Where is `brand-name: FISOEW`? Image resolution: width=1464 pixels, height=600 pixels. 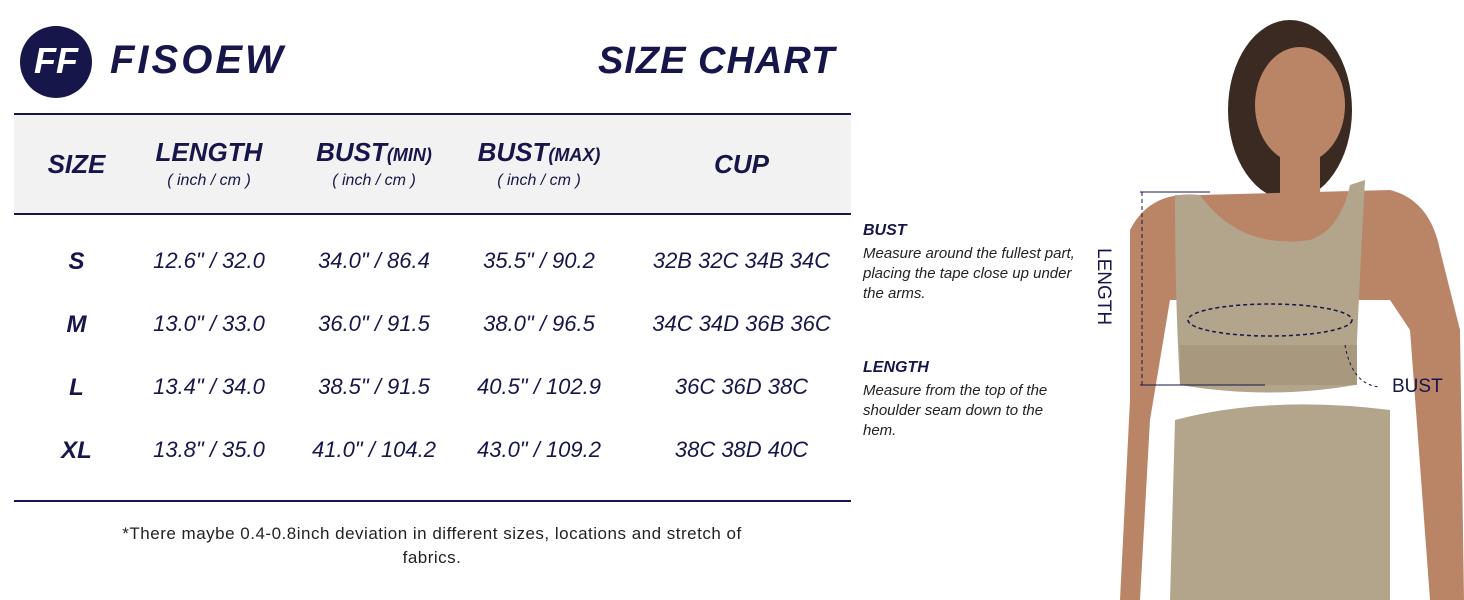 brand-name: FISOEW is located at coordinates (198, 60).